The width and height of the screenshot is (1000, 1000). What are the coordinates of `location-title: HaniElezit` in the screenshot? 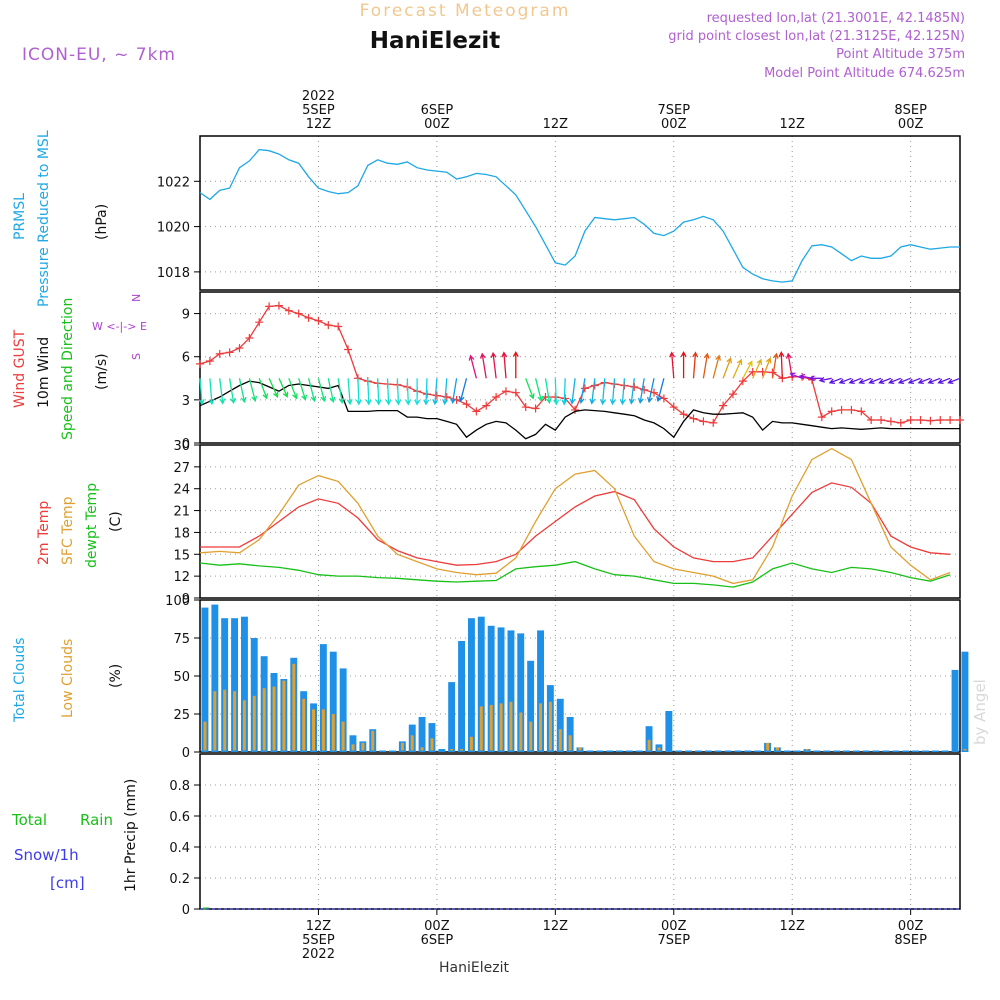 It's located at (435, 41).